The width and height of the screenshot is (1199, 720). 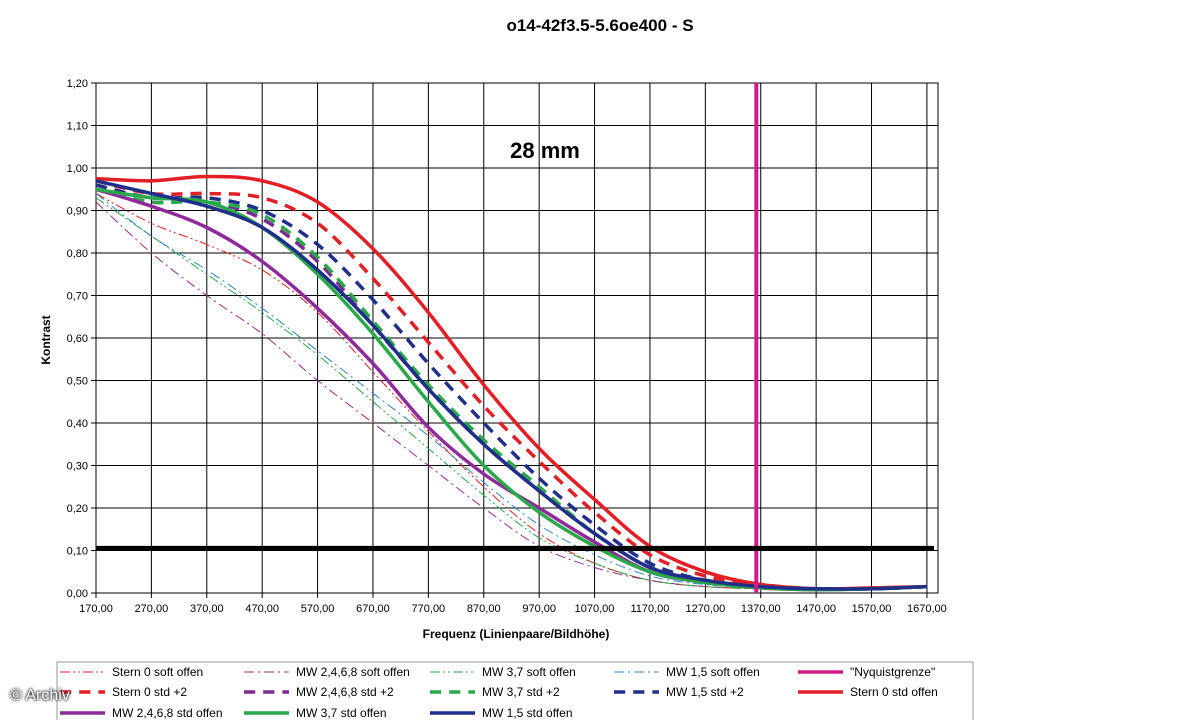 I want to click on legend-label: MW 3,7 std offen, so click(x=341, y=713).